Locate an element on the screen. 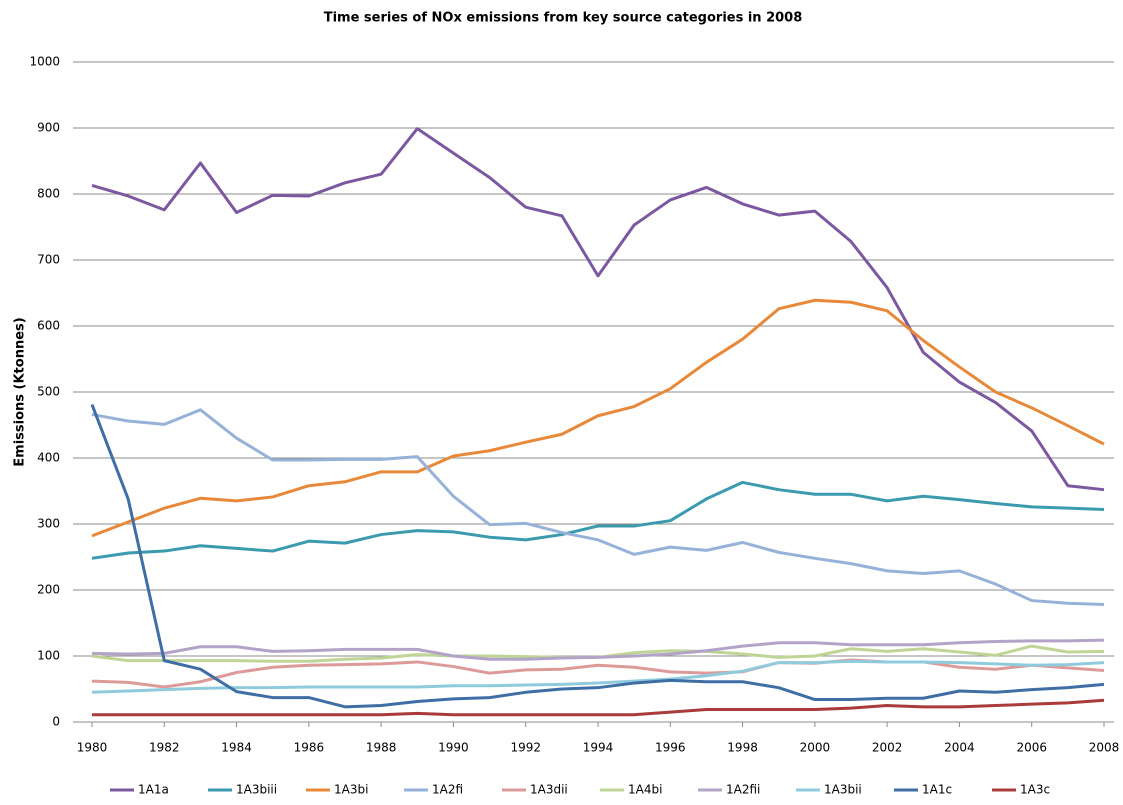  x-tick-label: 1988 is located at coordinates (381, 748).